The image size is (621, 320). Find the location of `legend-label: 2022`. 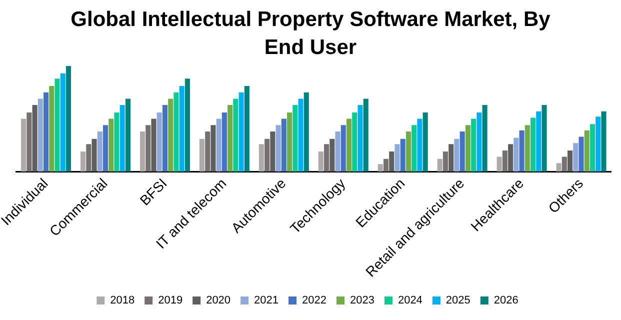

legend-label: 2022 is located at coordinates (314, 300).